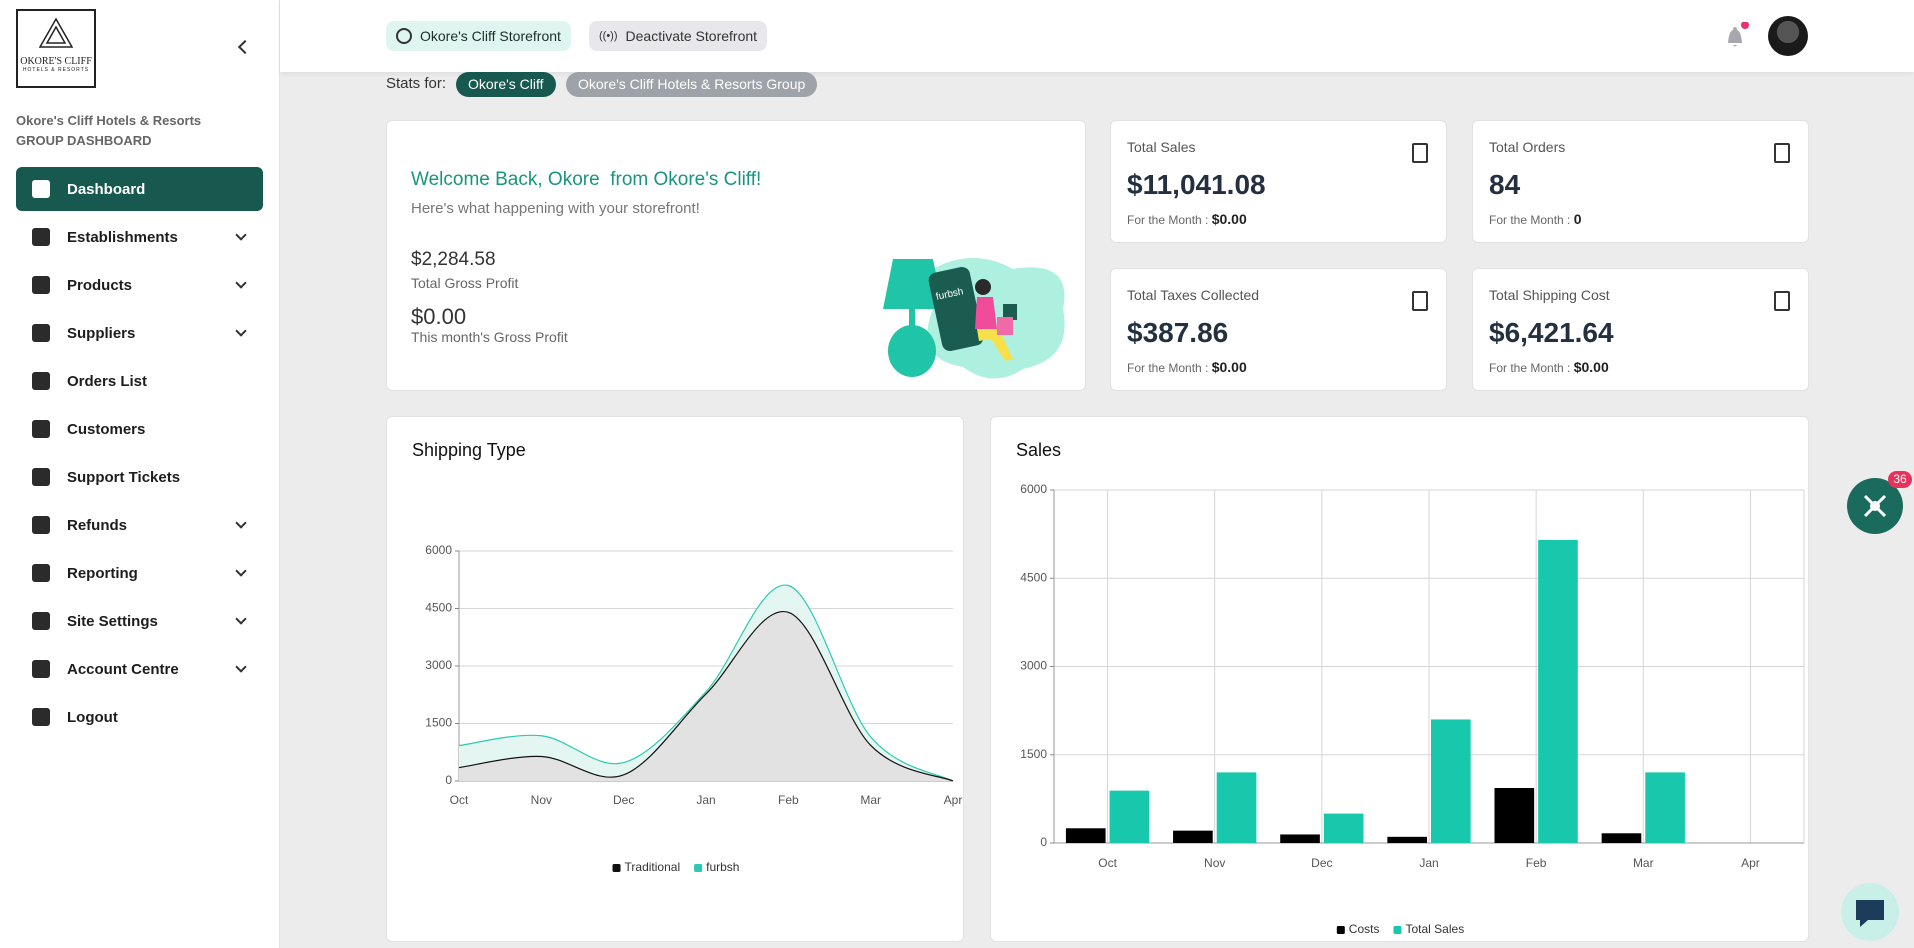 The image size is (1914, 948). What do you see at coordinates (490, 36) in the screenshot?
I see `storefront-label: Okore's Cliff Storefront` at bounding box center [490, 36].